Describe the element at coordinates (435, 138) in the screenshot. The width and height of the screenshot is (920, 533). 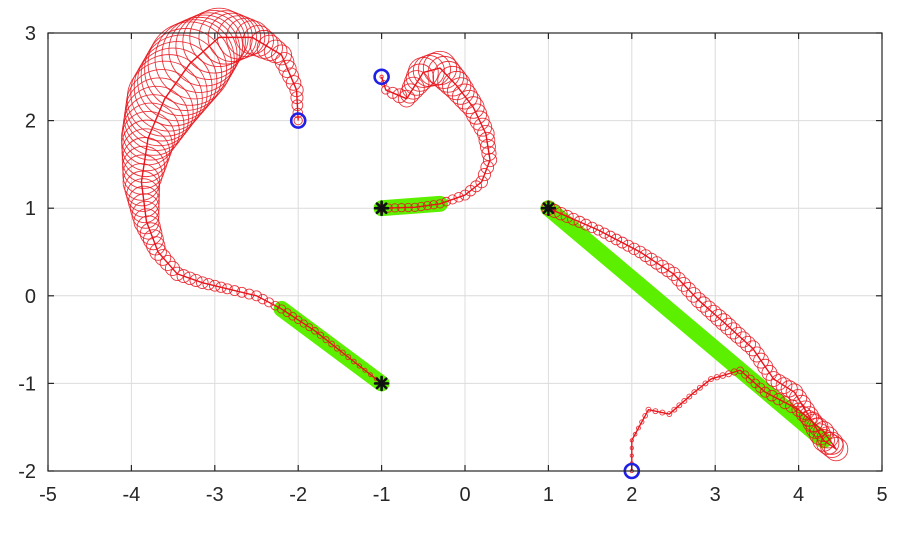
I see `trajectory-line` at that location.